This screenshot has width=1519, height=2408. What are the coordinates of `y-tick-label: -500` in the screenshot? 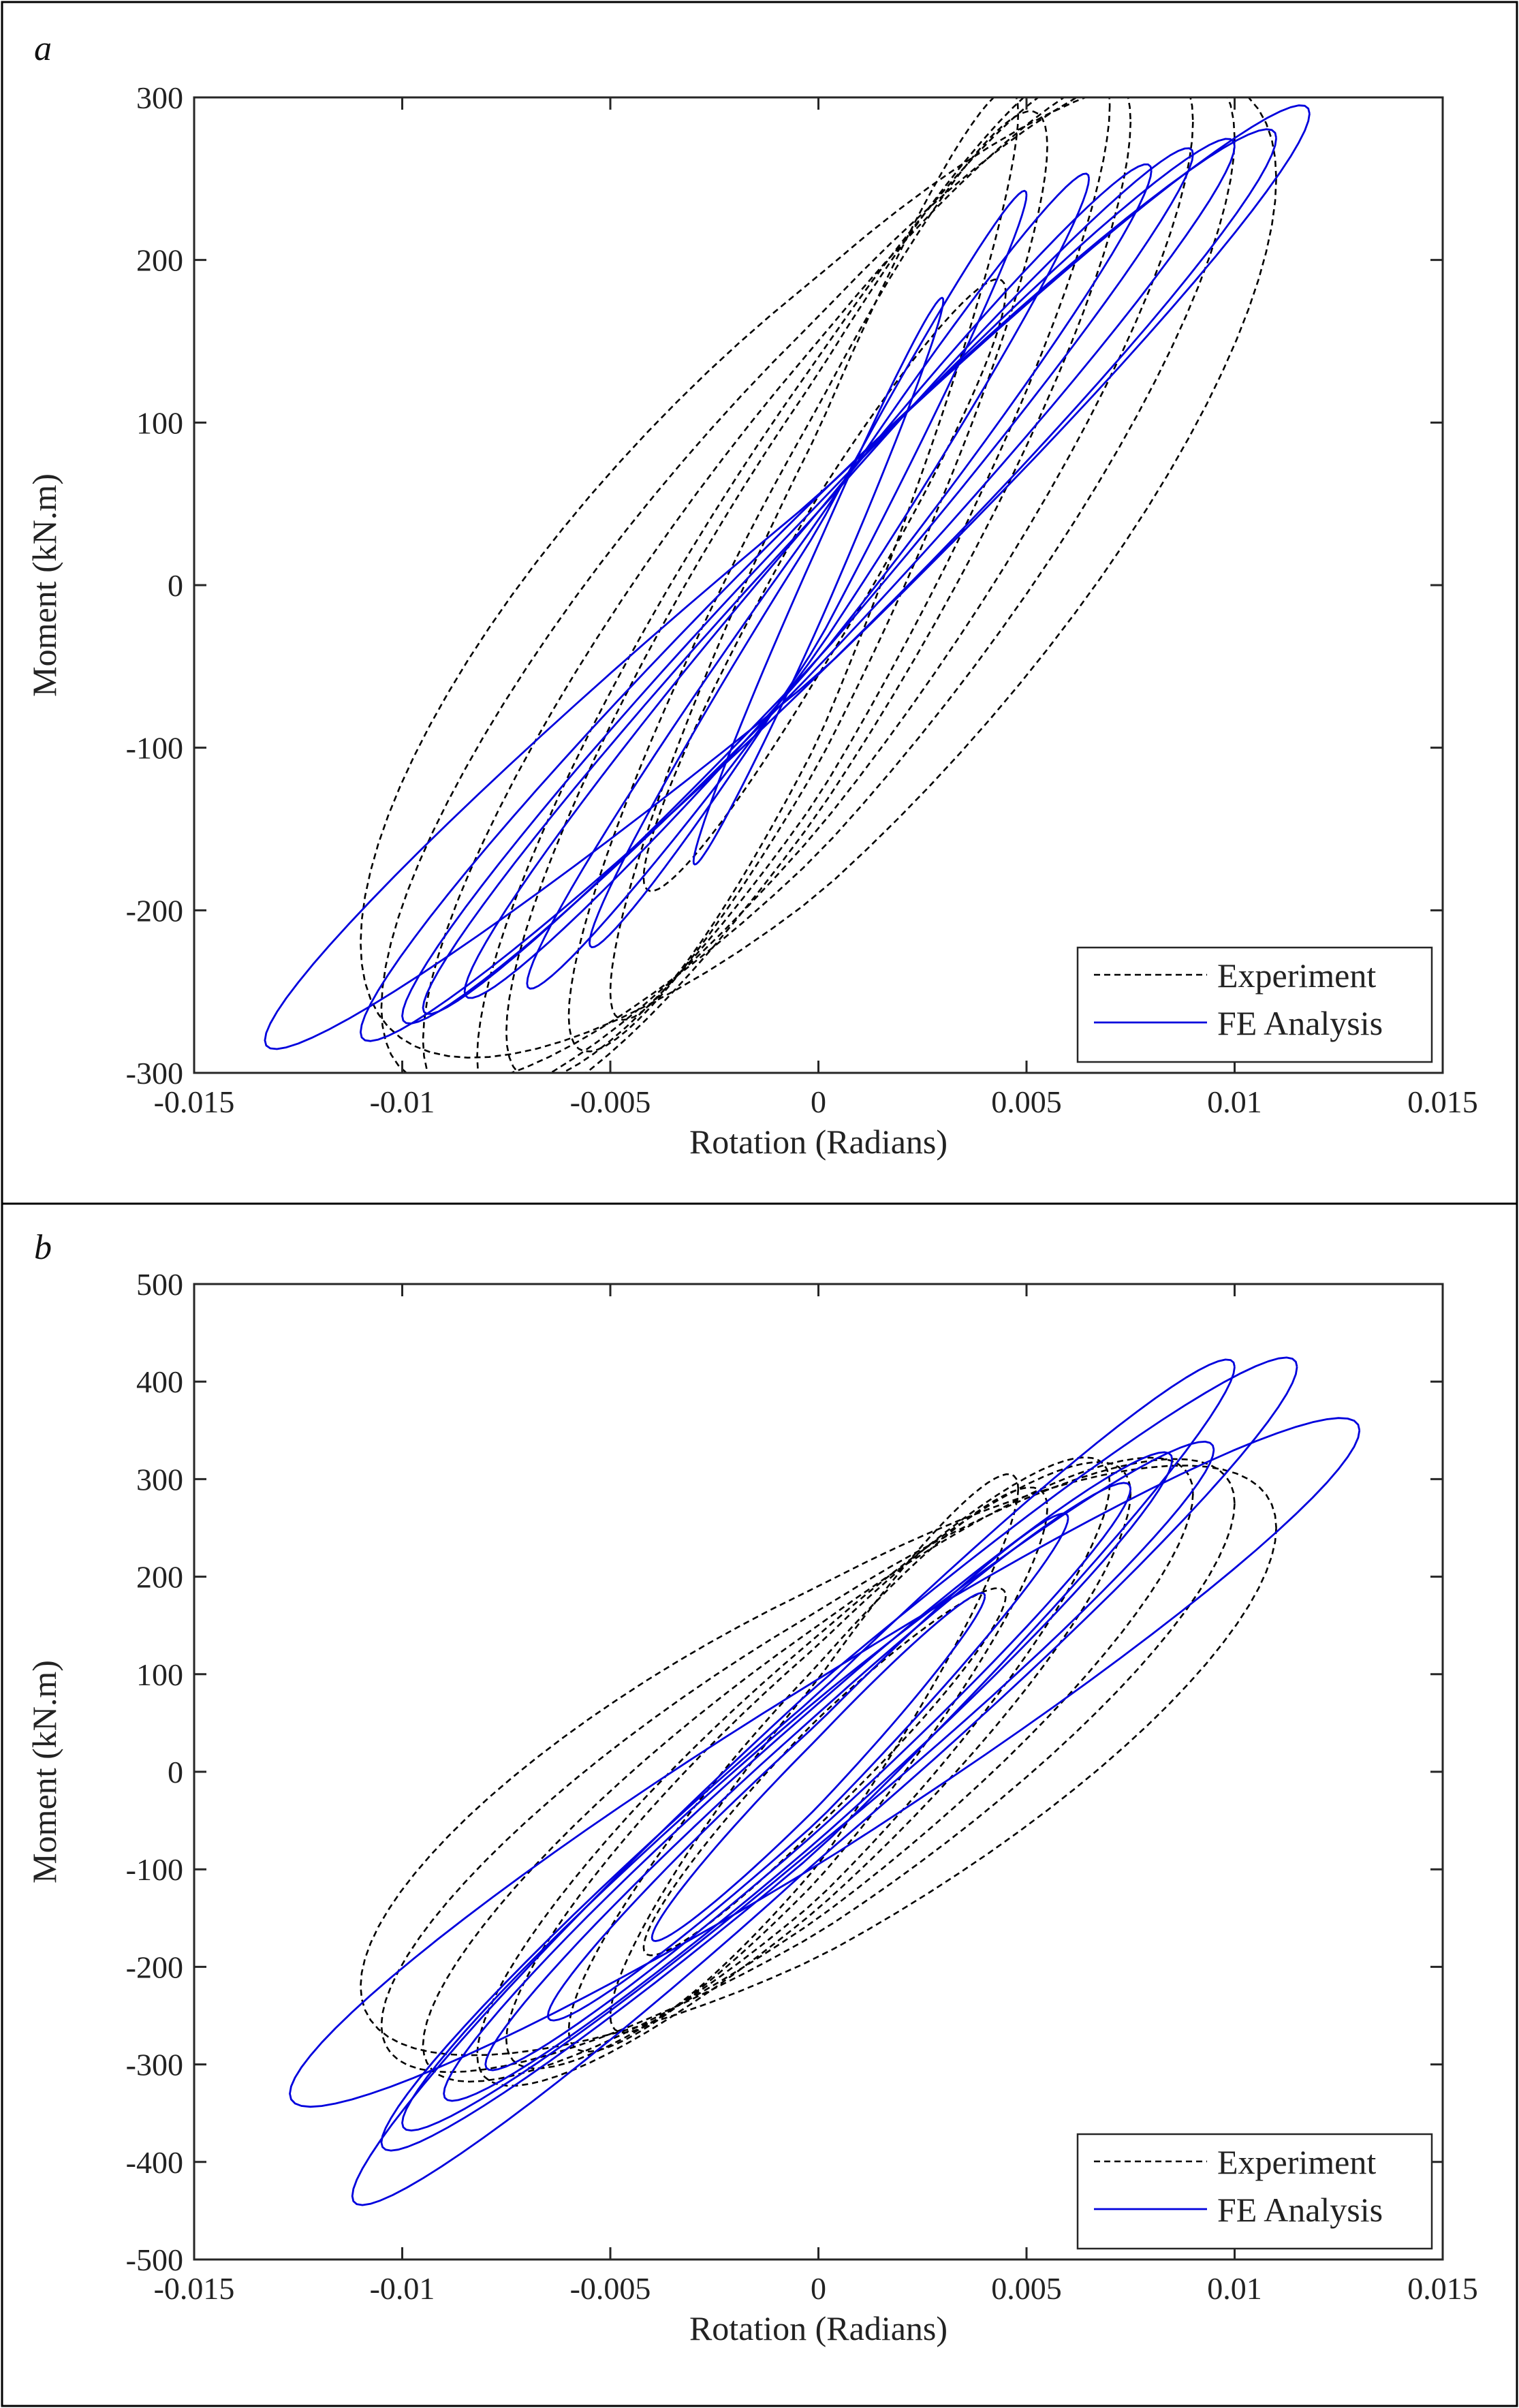 It's located at (155, 2259).